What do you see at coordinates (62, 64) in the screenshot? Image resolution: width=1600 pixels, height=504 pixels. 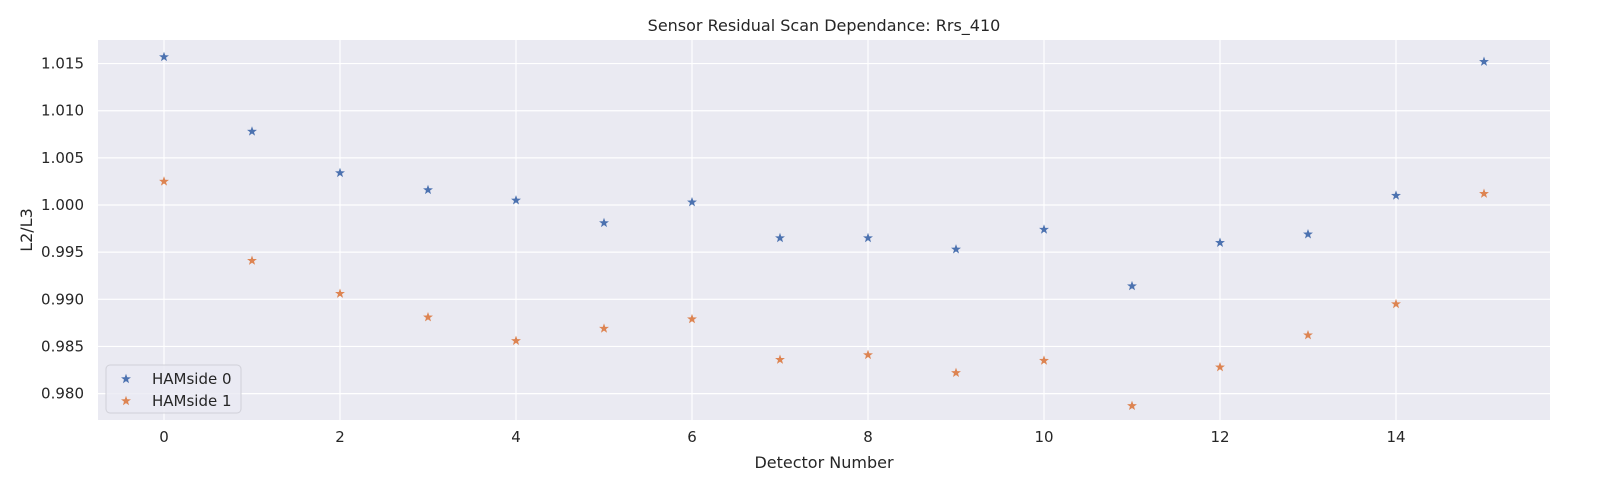 I see `y-tick-label: 1.015` at bounding box center [62, 64].